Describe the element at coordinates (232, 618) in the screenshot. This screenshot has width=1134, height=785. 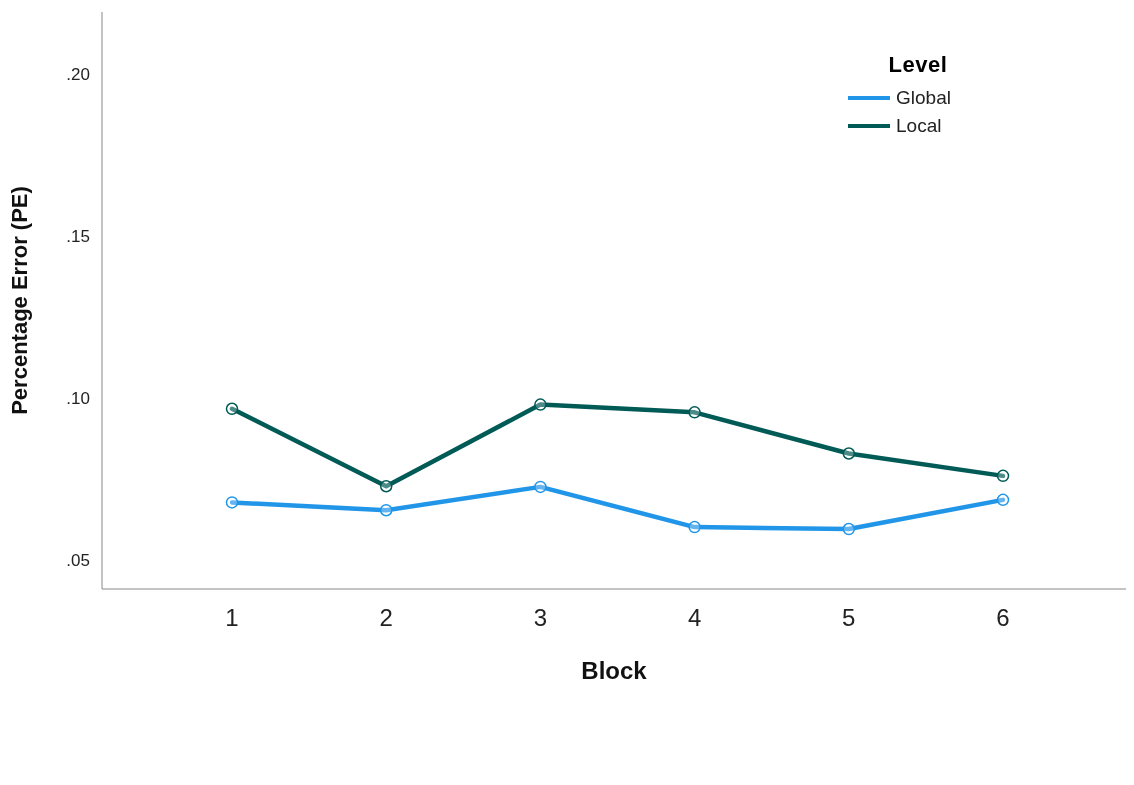
I see `x-tick-label: 1` at that location.